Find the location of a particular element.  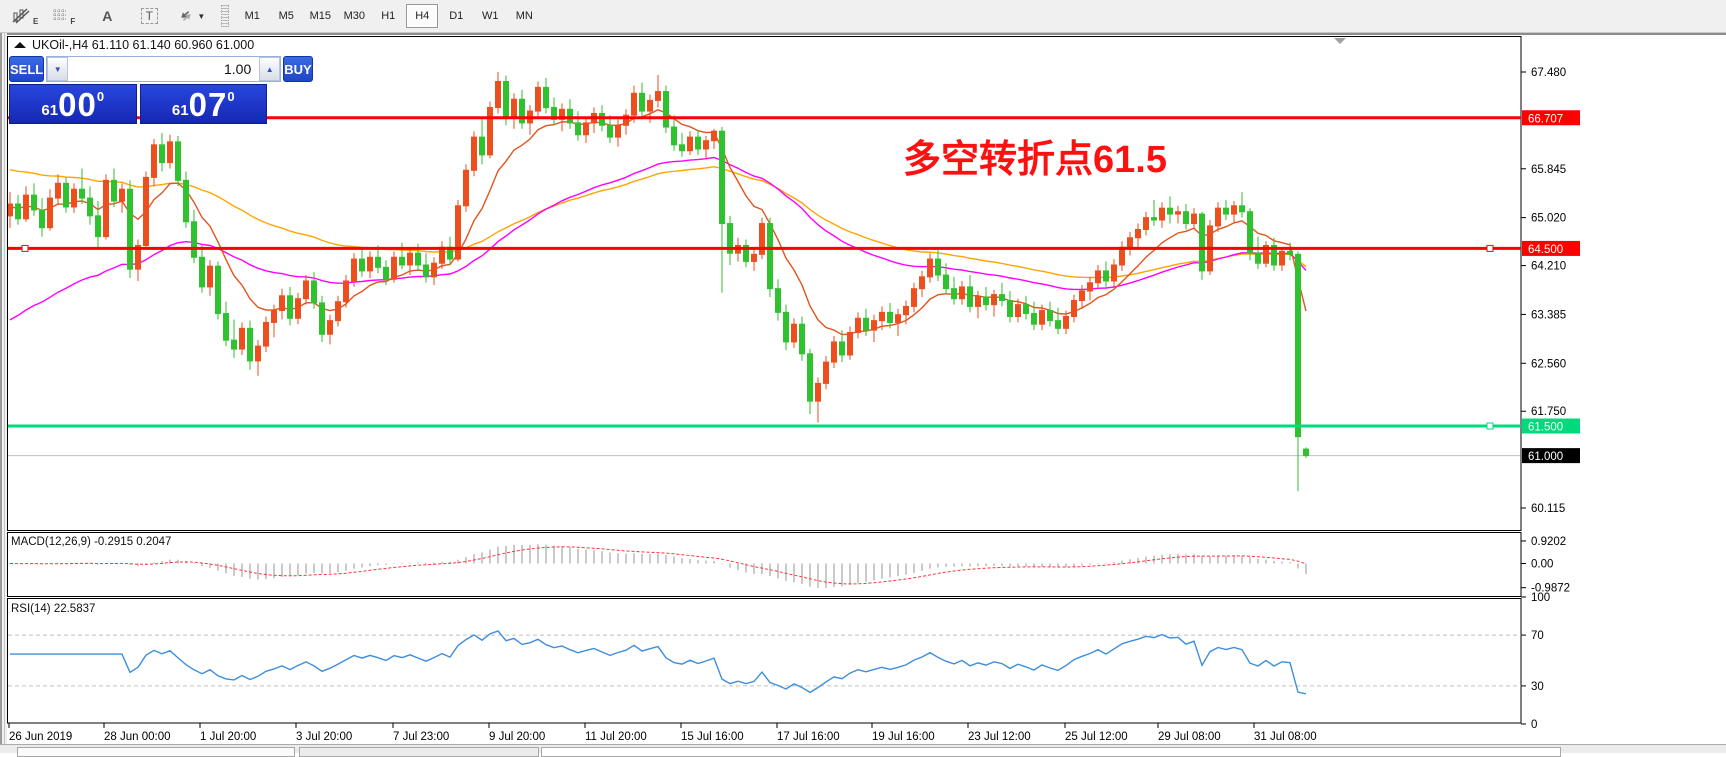

volume-decrease-button: ▼ is located at coordinates (58, 69).